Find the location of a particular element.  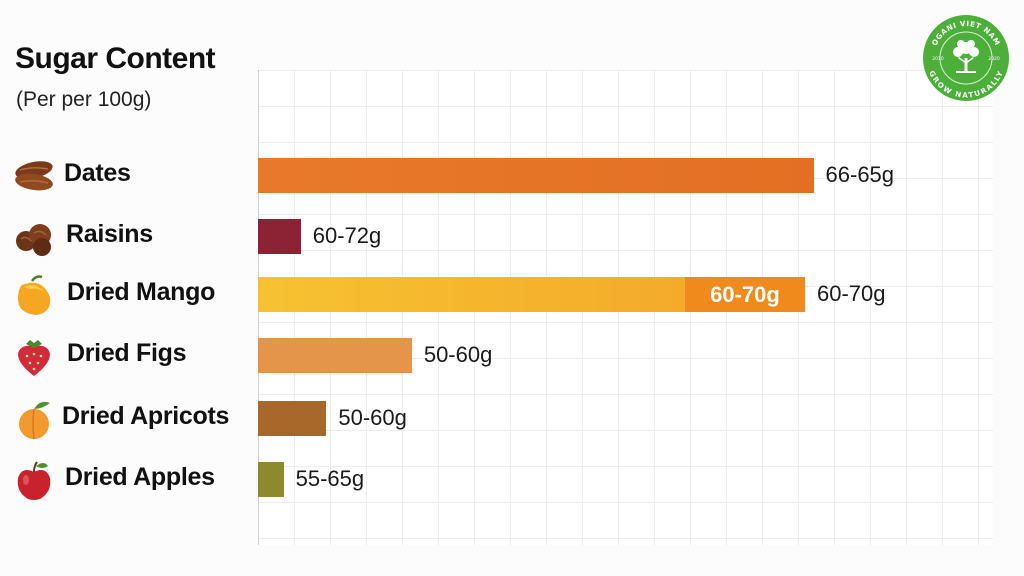

value-label: 60-72g is located at coordinates (347, 235).